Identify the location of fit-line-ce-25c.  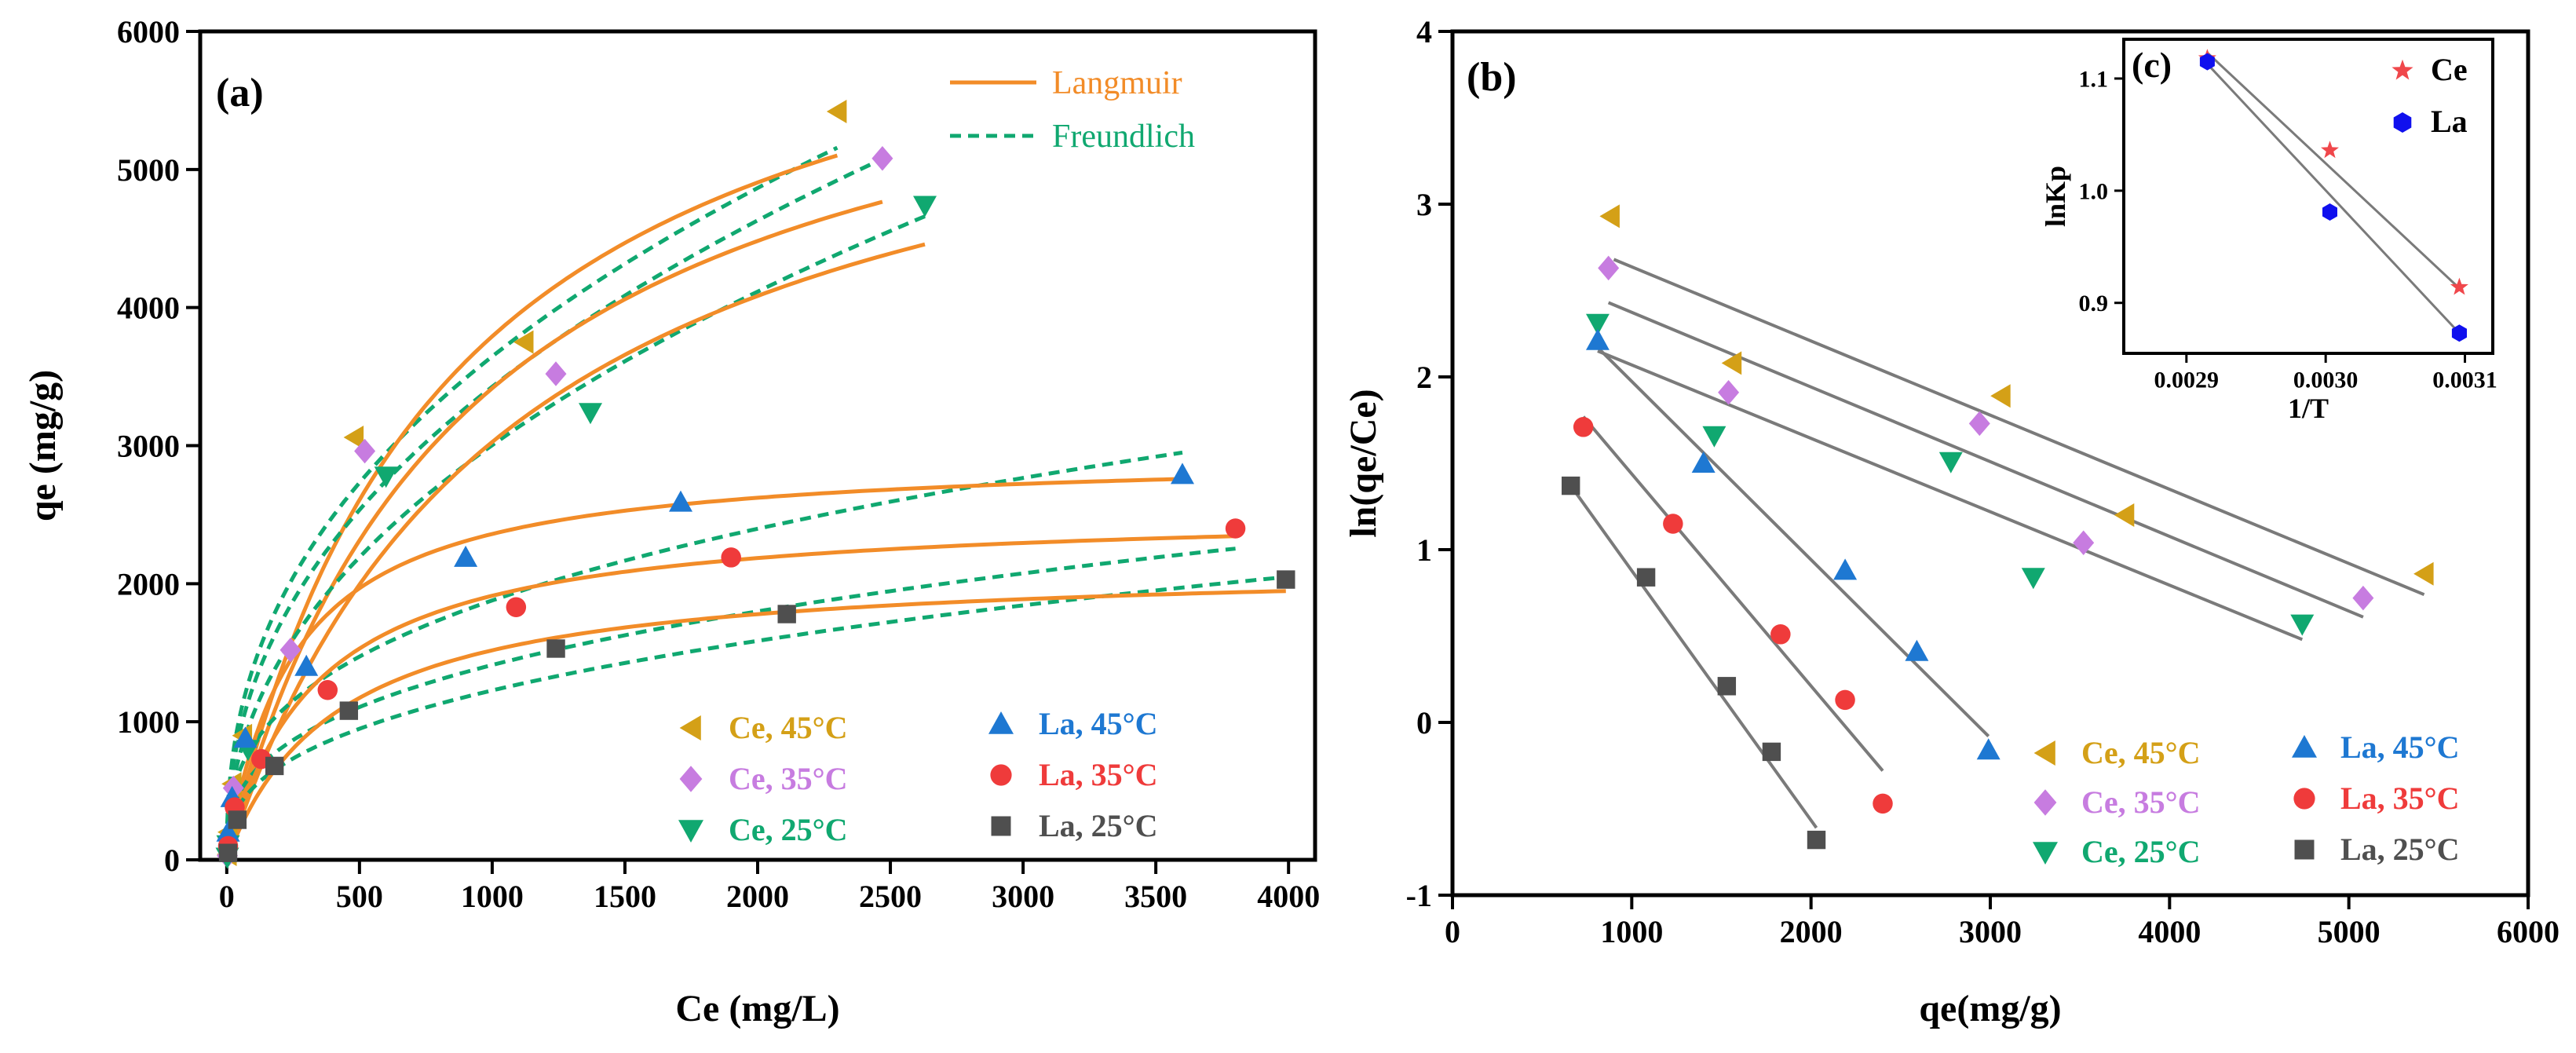
(1950, 495).